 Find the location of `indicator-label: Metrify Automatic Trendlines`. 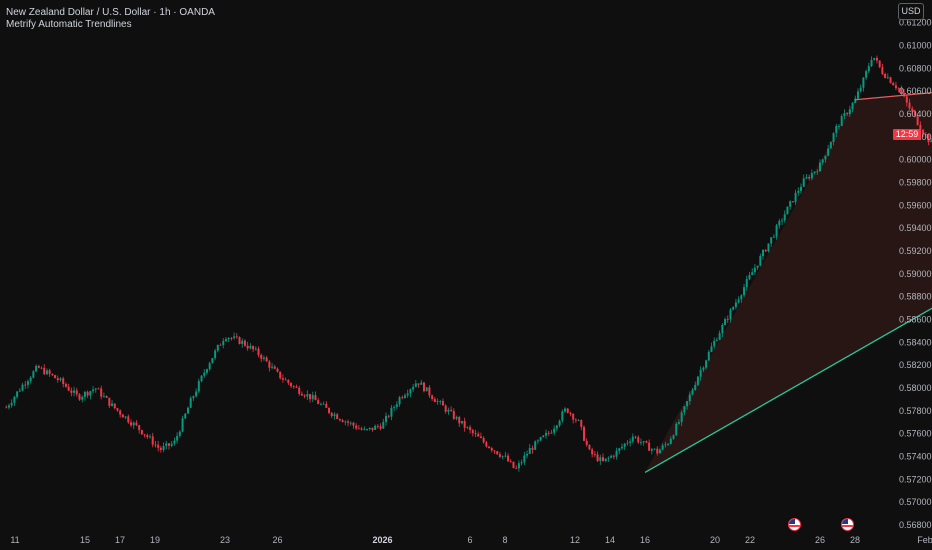

indicator-label: Metrify Automatic Trendlines is located at coordinates (69, 24).